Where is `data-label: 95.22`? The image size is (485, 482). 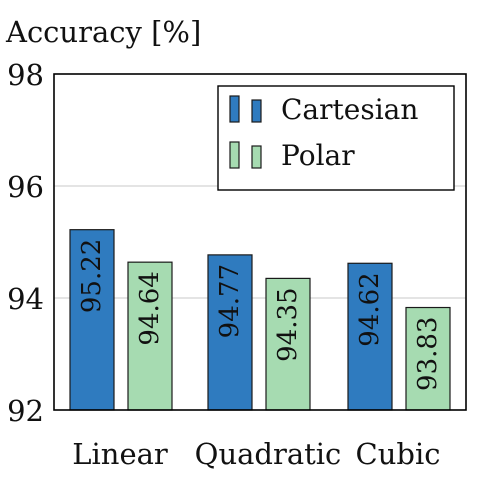 data-label: 95.22 is located at coordinates (92, 276).